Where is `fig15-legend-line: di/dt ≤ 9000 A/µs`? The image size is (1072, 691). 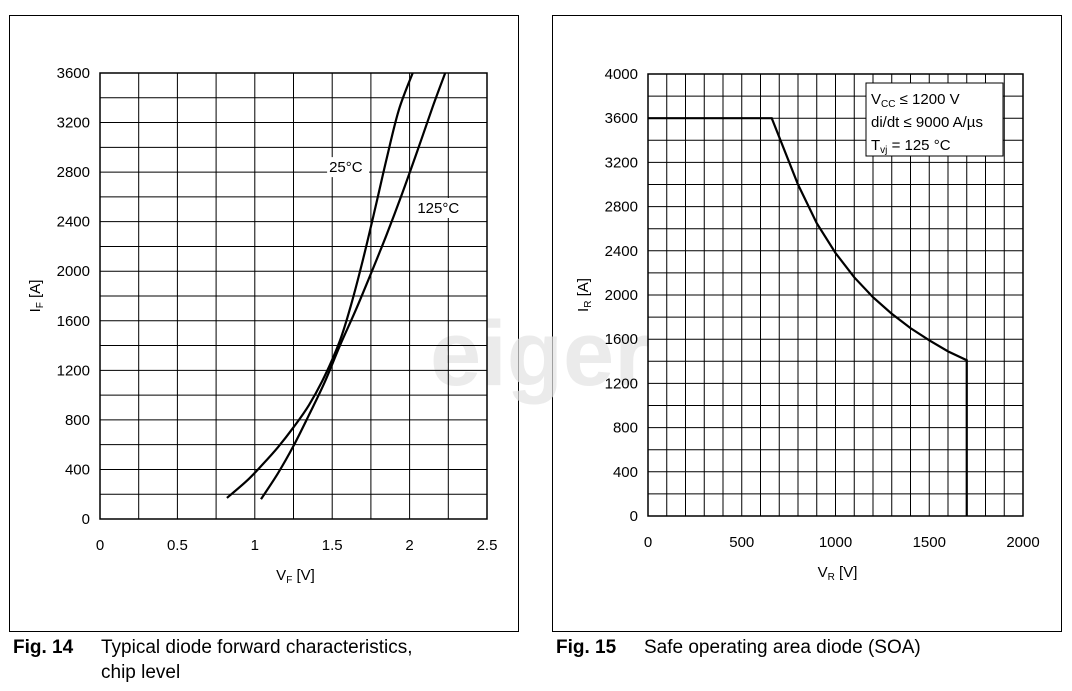 fig15-legend-line: di/dt ≤ 9000 A/µs is located at coordinates (927, 122).